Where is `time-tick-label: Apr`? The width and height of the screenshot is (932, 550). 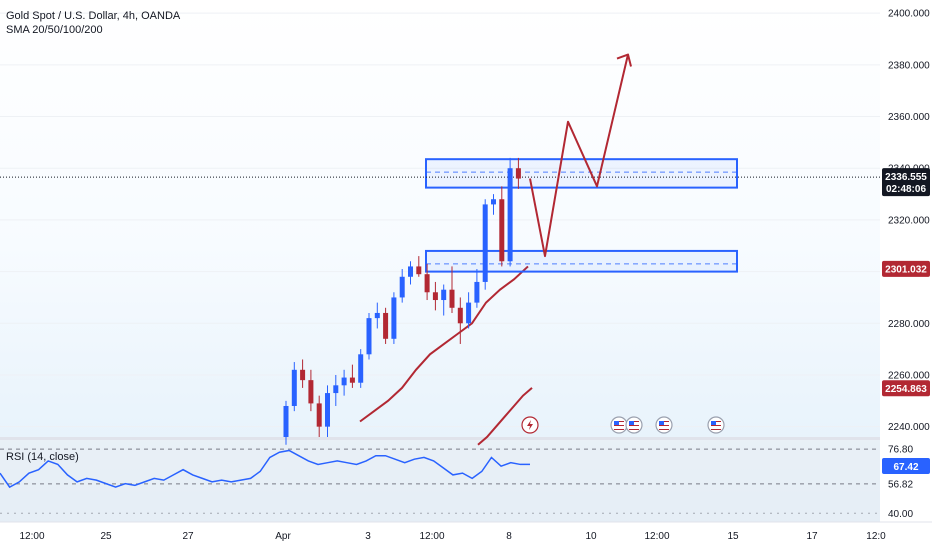
time-tick-label: Apr is located at coordinates (283, 536).